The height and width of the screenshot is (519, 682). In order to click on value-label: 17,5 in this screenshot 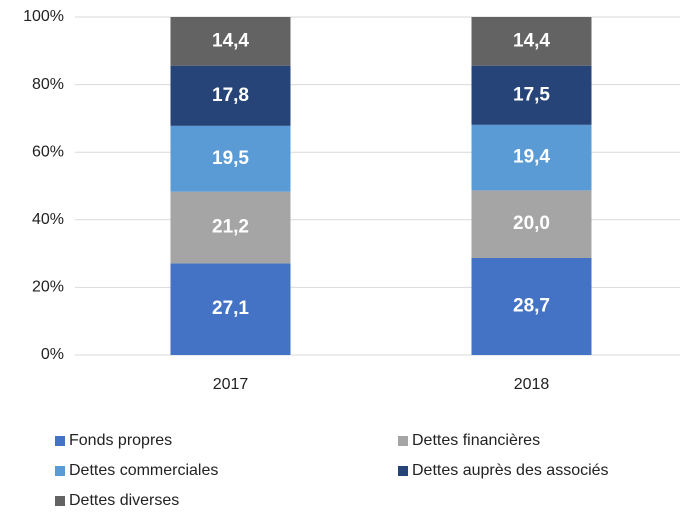, I will do `click(531, 94)`.